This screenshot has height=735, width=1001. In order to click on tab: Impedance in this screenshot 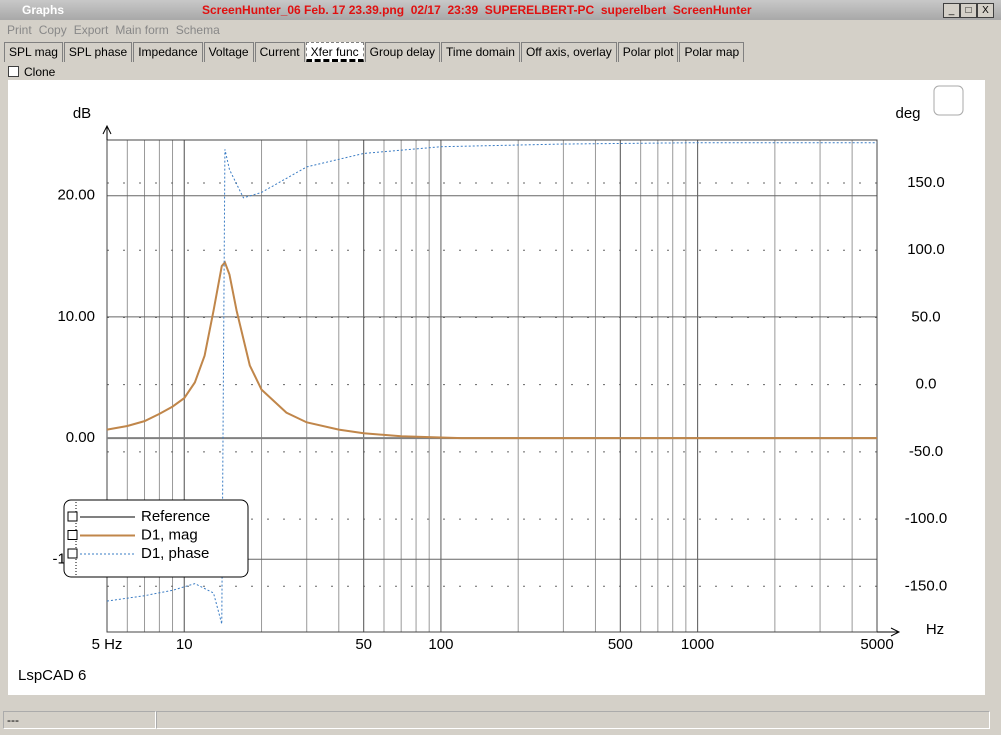, I will do `click(168, 52)`.